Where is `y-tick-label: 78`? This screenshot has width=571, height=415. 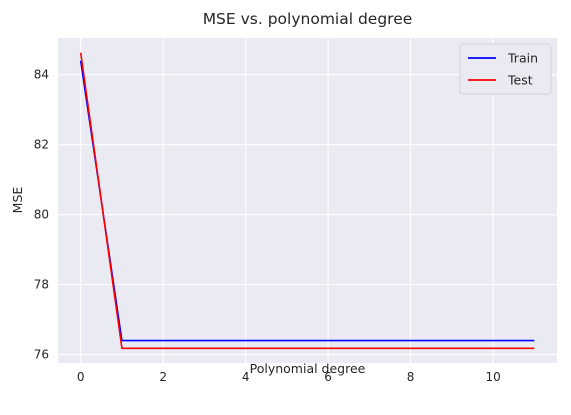 y-tick-label: 78 is located at coordinates (41, 285).